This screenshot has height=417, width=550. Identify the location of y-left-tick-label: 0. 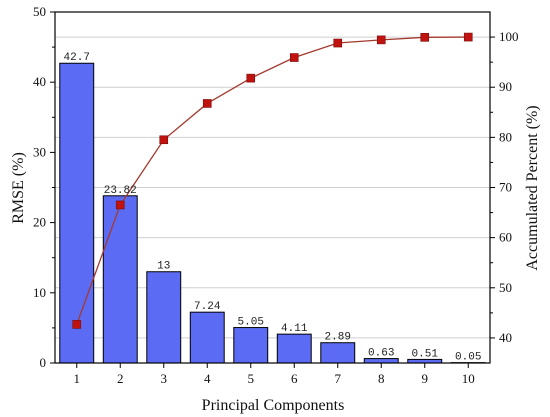
(43, 362).